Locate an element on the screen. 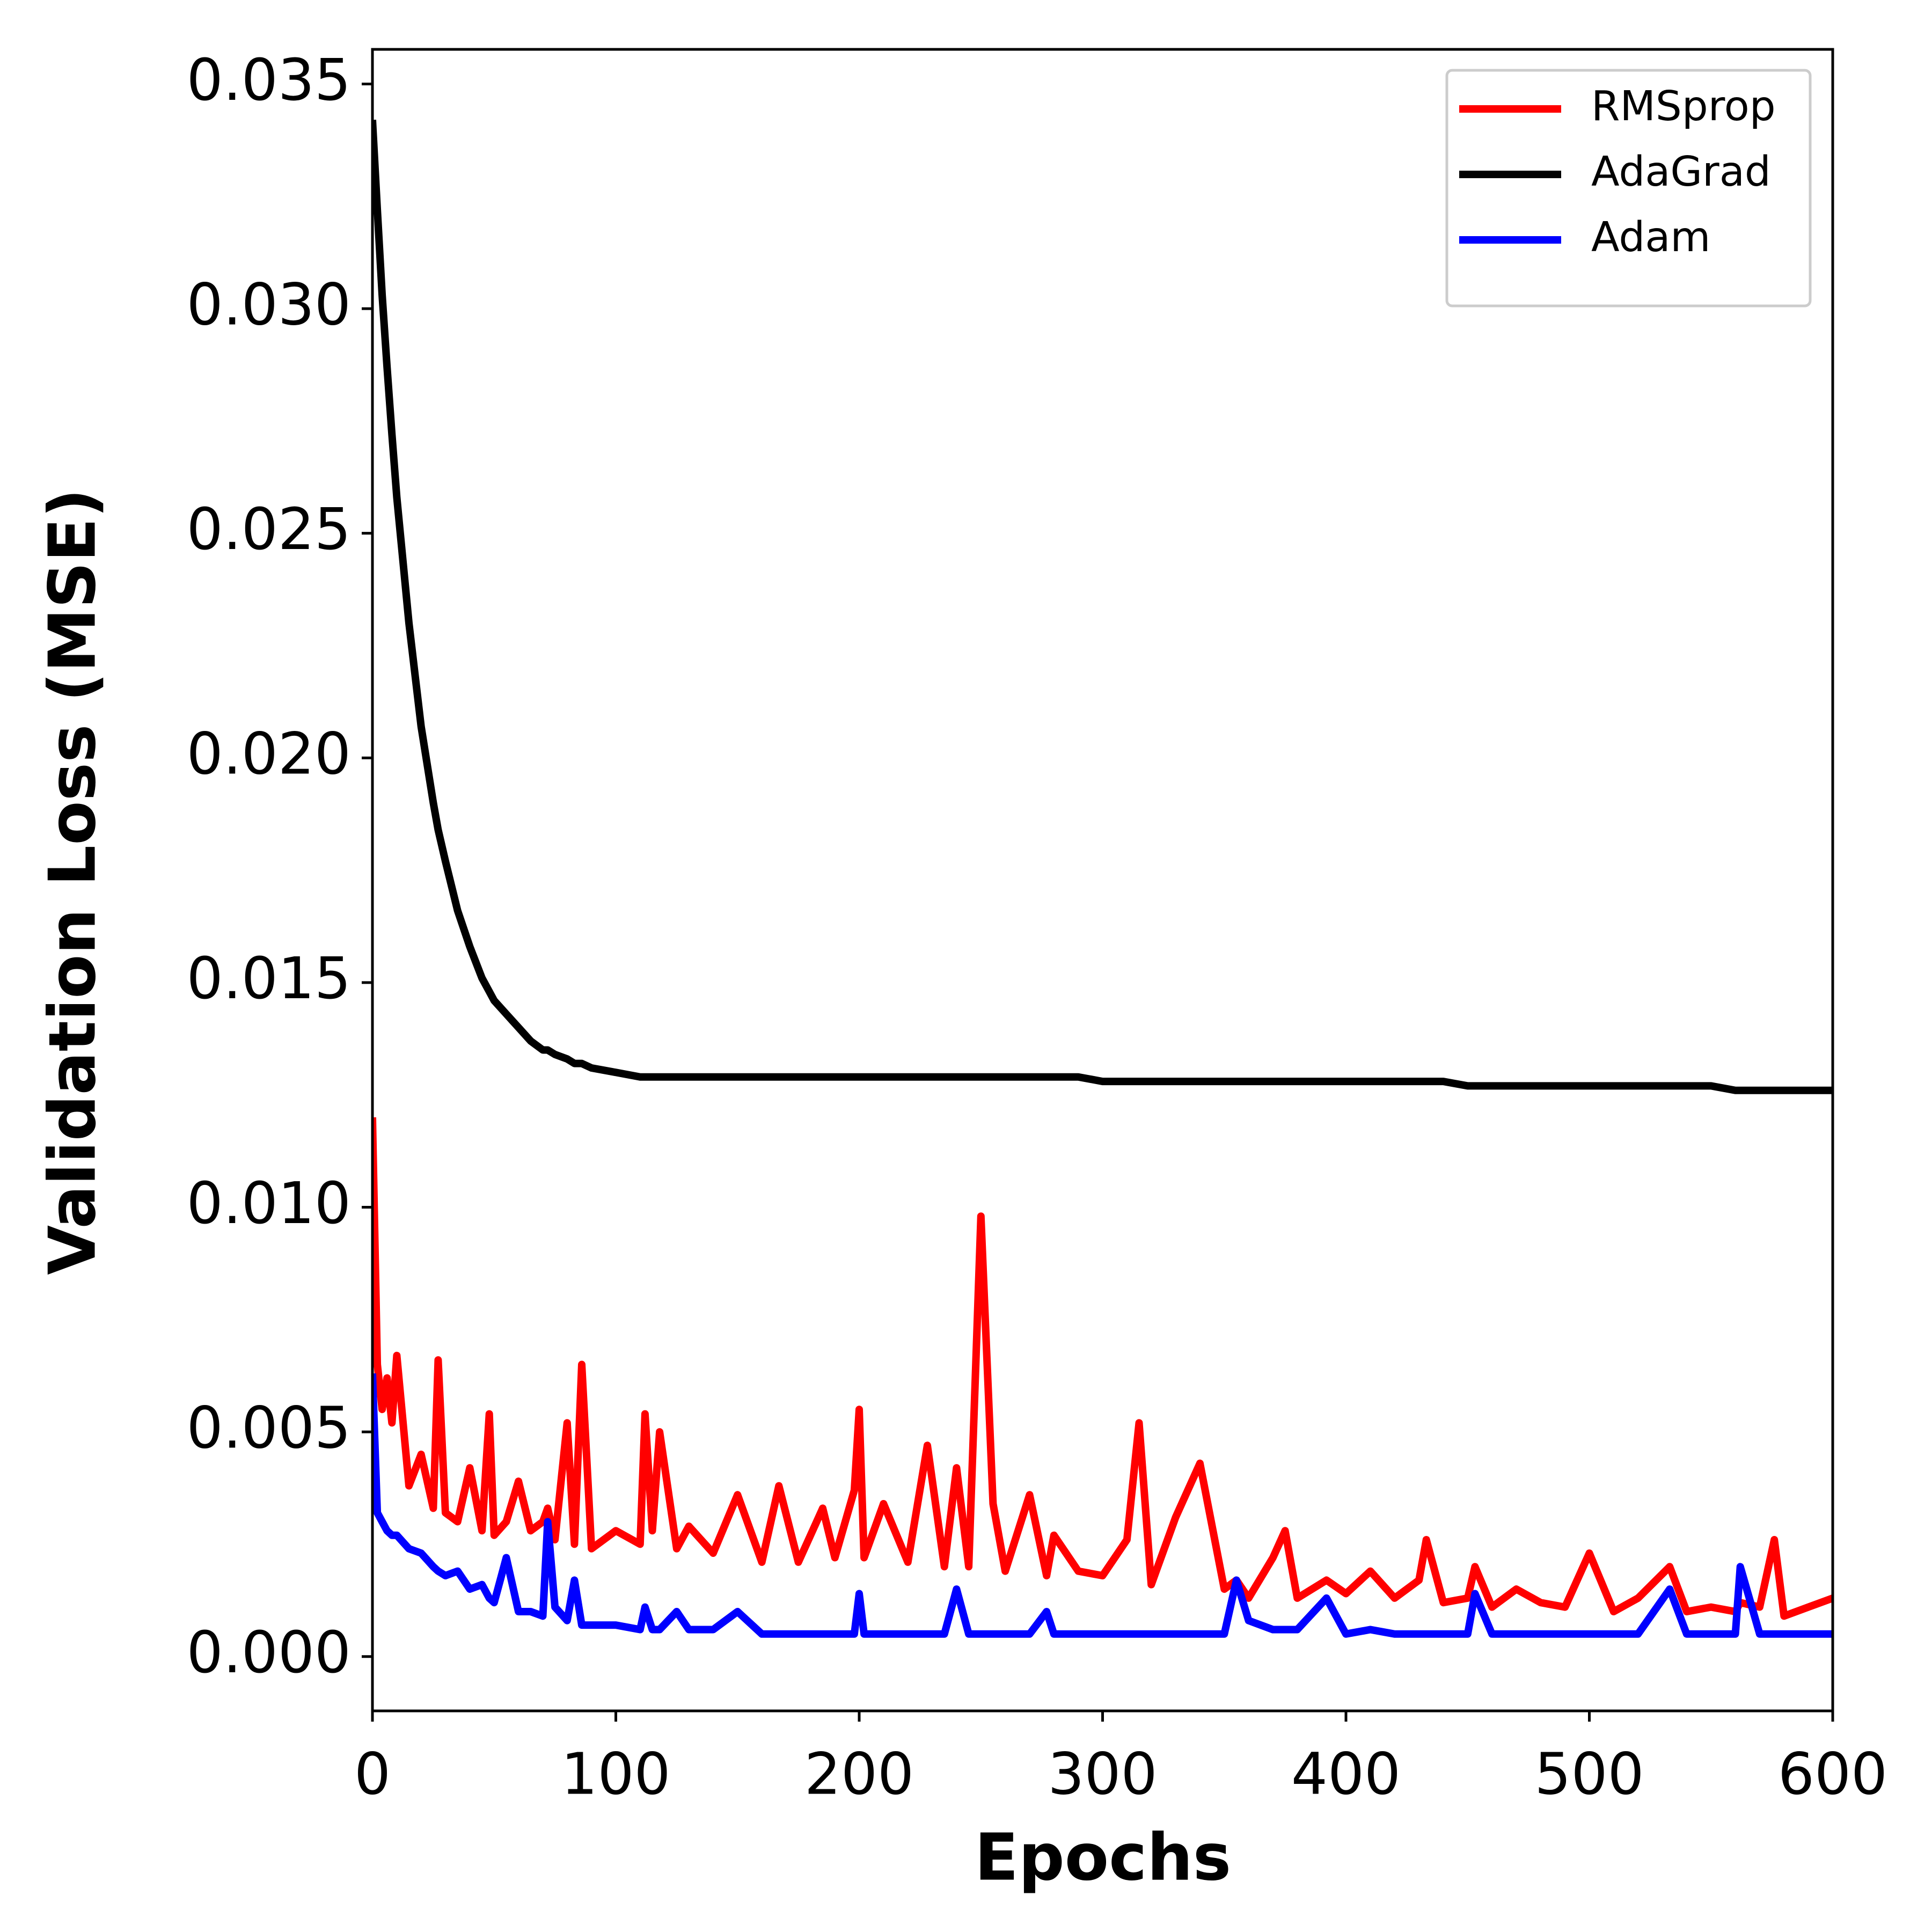  x-tick-label: 500 is located at coordinates (1589, 1774).